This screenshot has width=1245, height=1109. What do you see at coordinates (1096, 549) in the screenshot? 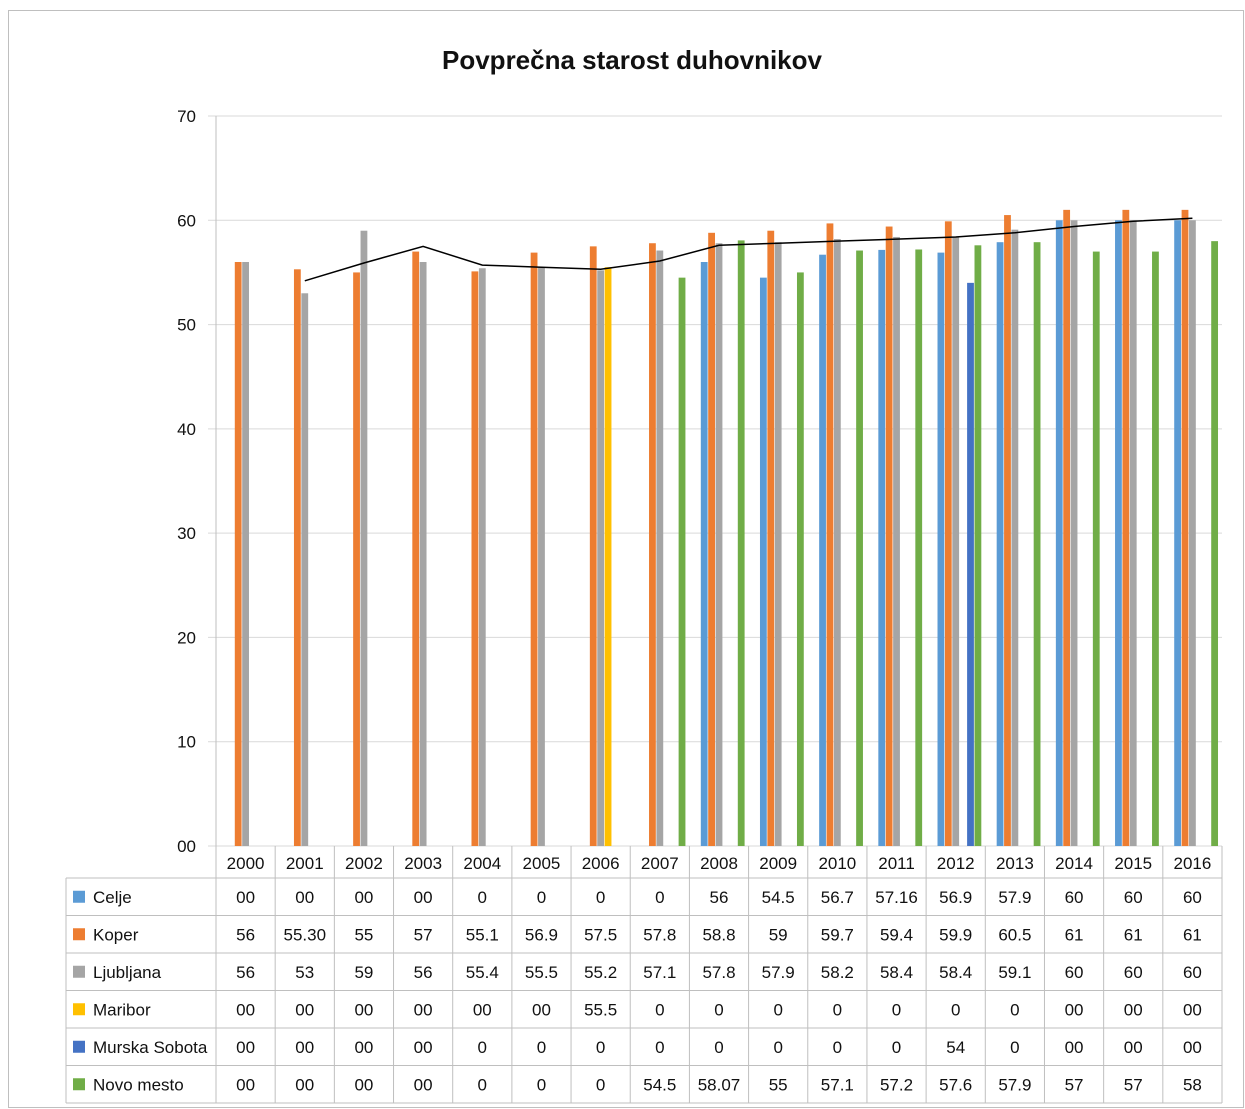
I see `bar-novo-mesto-2014` at bounding box center [1096, 549].